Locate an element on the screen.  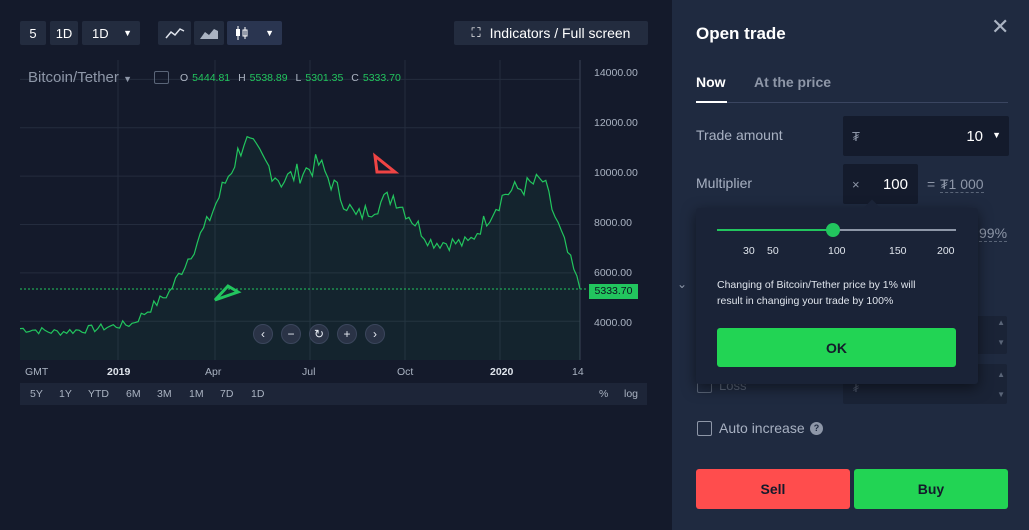
range-bar: 5Y 1Y YTD 6M 3M 1M 7D 1D % log is located at coordinates (333, 394).